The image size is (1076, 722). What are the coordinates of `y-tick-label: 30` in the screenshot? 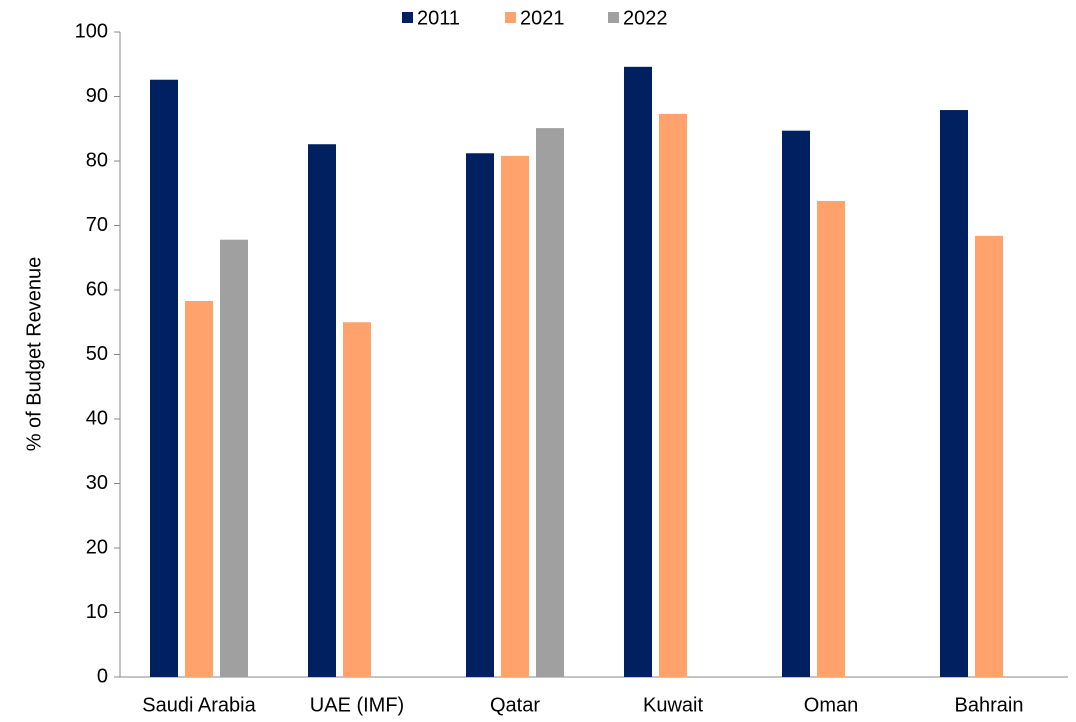 It's located at (97, 483).